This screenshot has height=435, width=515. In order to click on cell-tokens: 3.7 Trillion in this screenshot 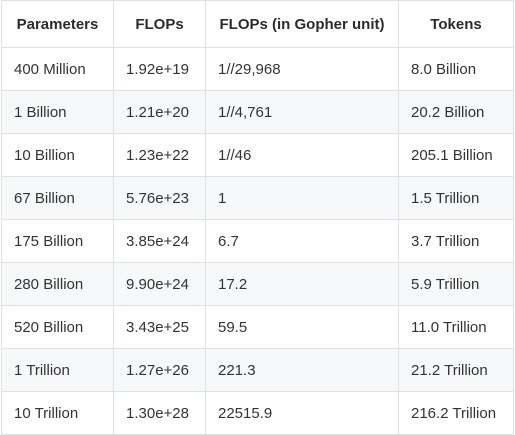, I will do `click(456, 241)`.